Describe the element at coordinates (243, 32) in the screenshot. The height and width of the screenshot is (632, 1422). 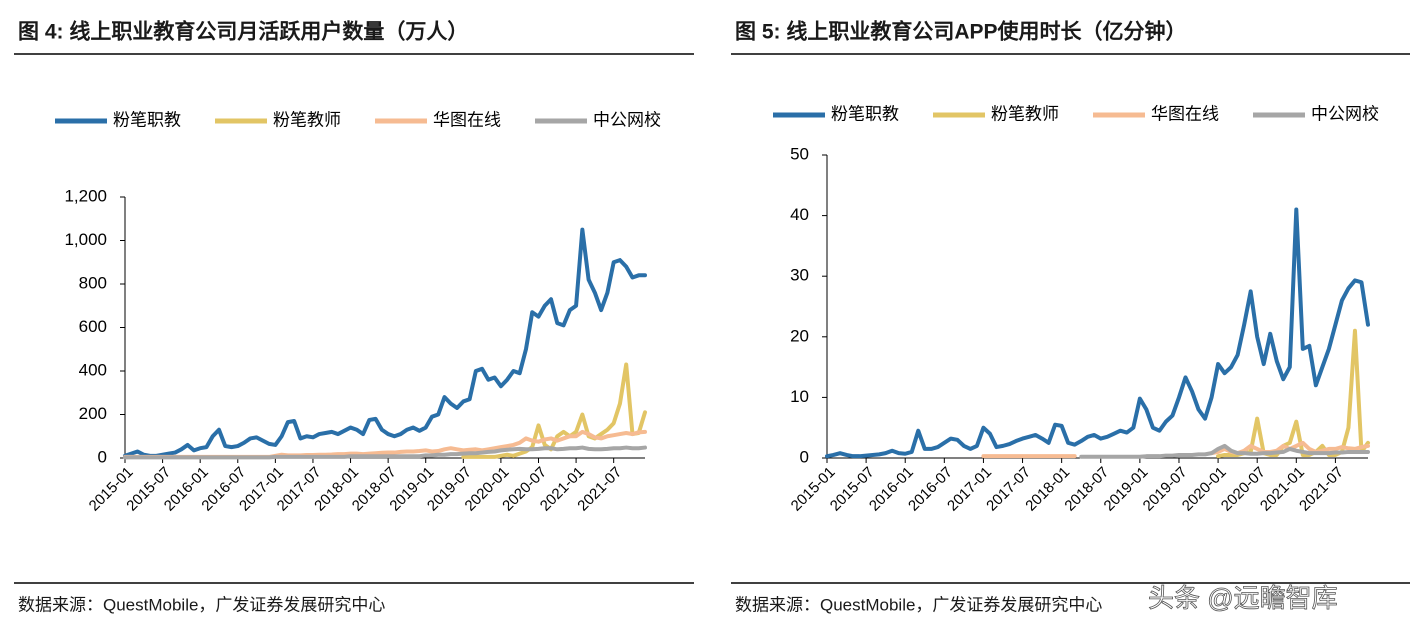
I see `chart-title: 图 4: 线上职业教育公司月活跃用户数量（万人）` at that location.